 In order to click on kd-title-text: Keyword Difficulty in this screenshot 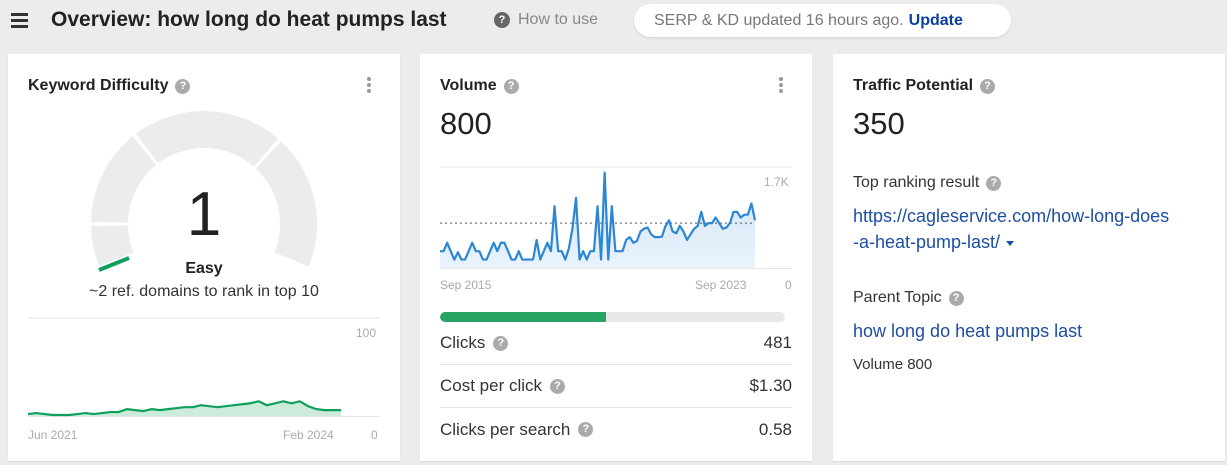, I will do `click(98, 85)`.